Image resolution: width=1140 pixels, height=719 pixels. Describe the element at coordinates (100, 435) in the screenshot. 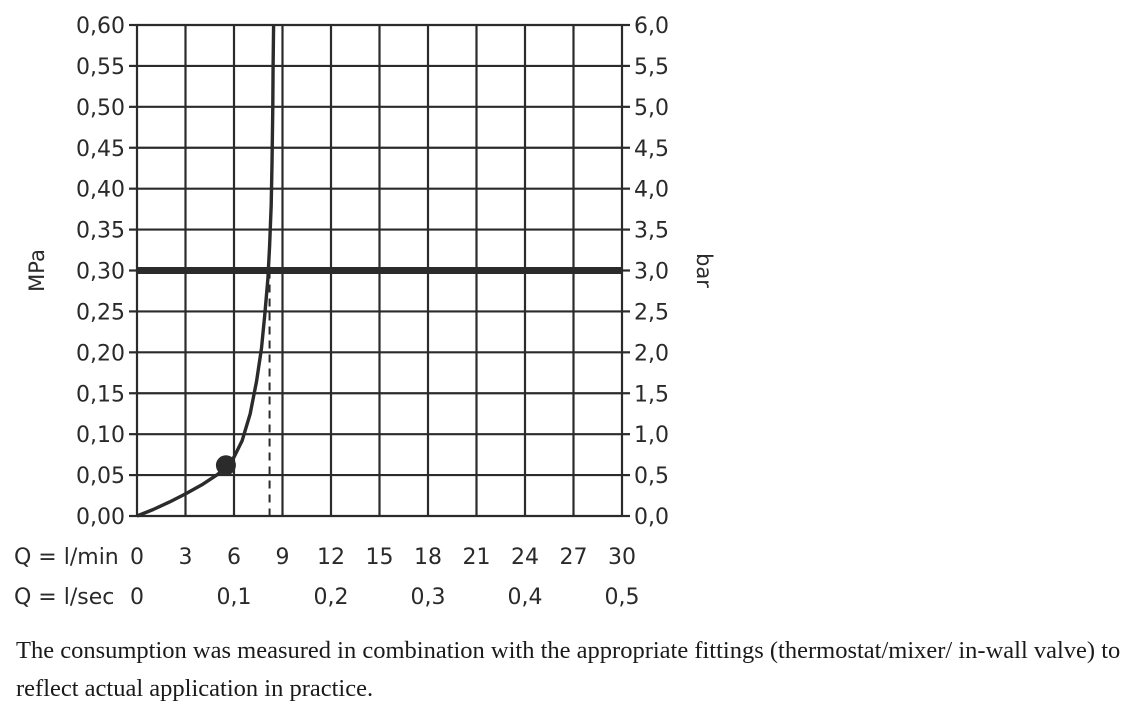

I see `y-tick-label-2: 0,10` at that location.